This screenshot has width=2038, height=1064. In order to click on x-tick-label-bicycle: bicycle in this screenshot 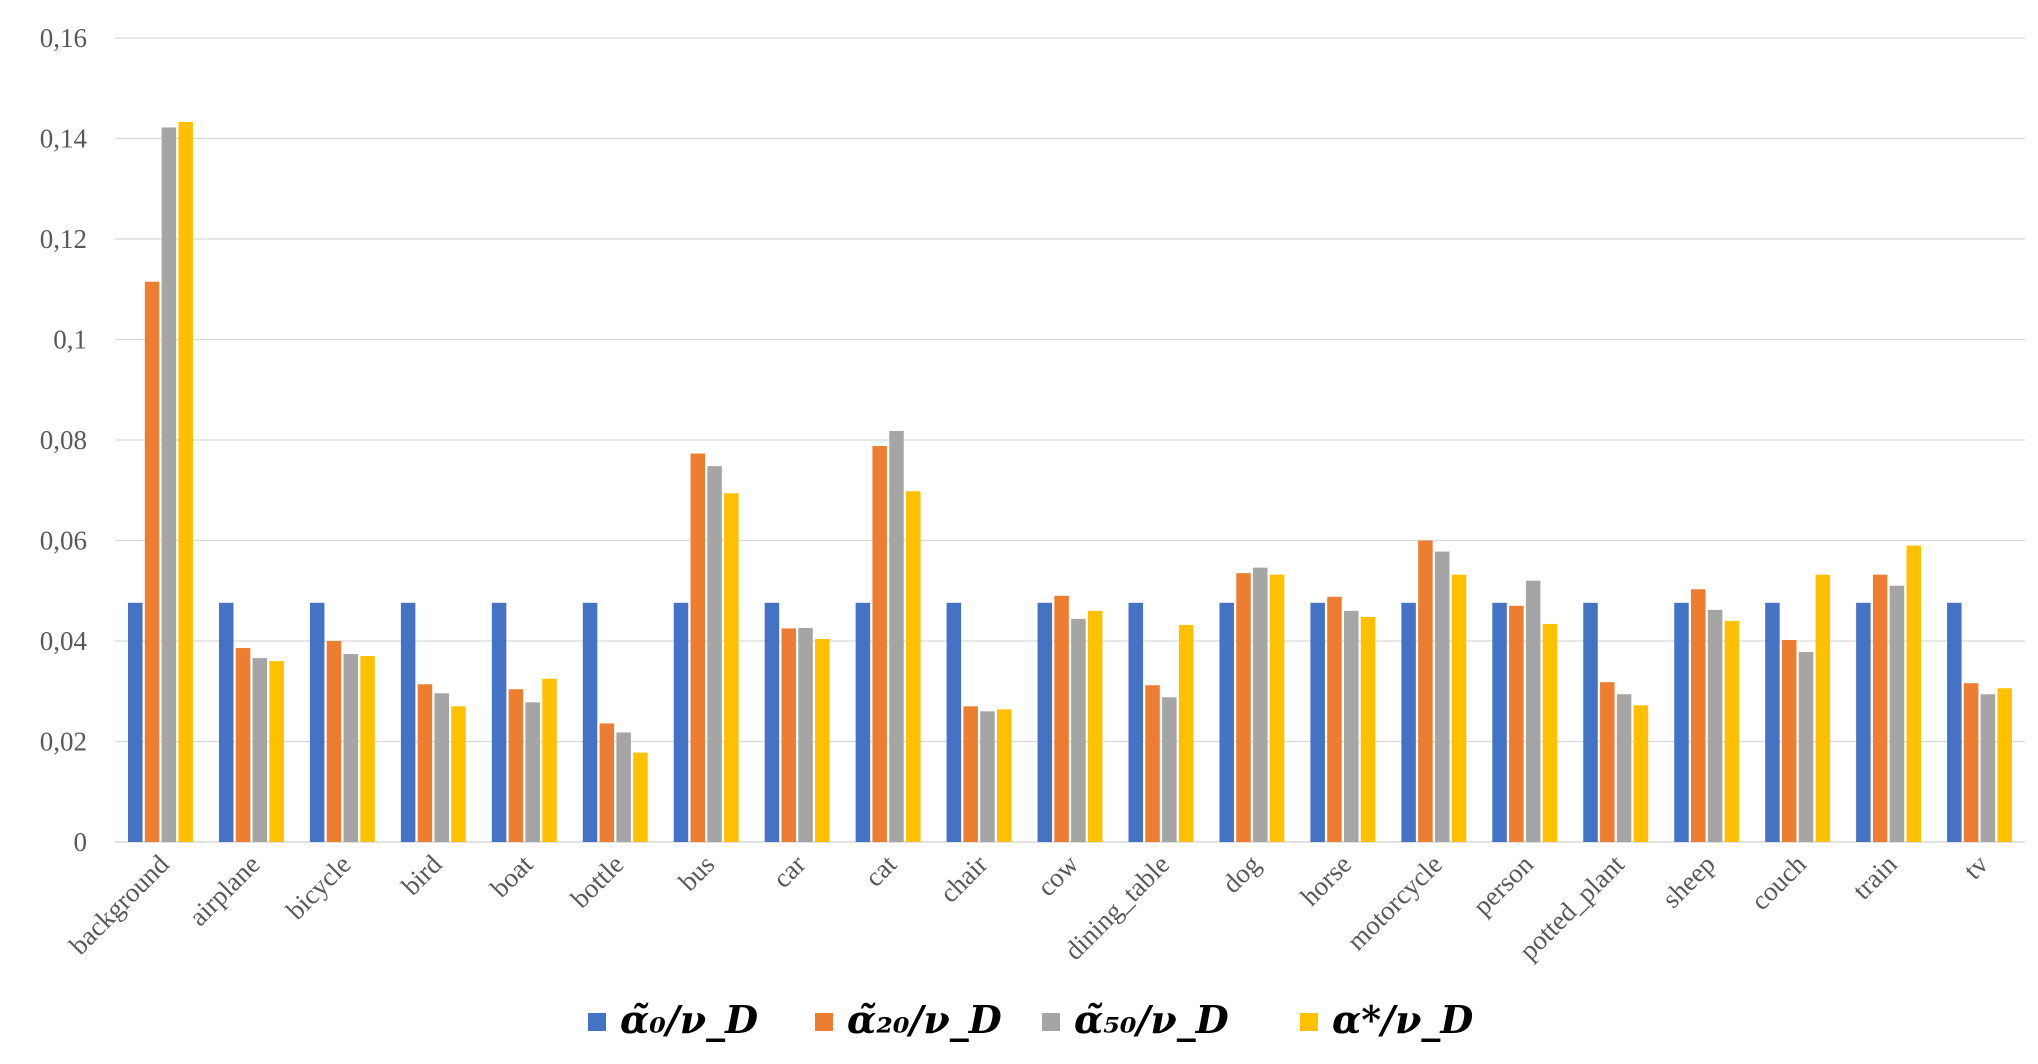, I will do `click(318, 887)`.